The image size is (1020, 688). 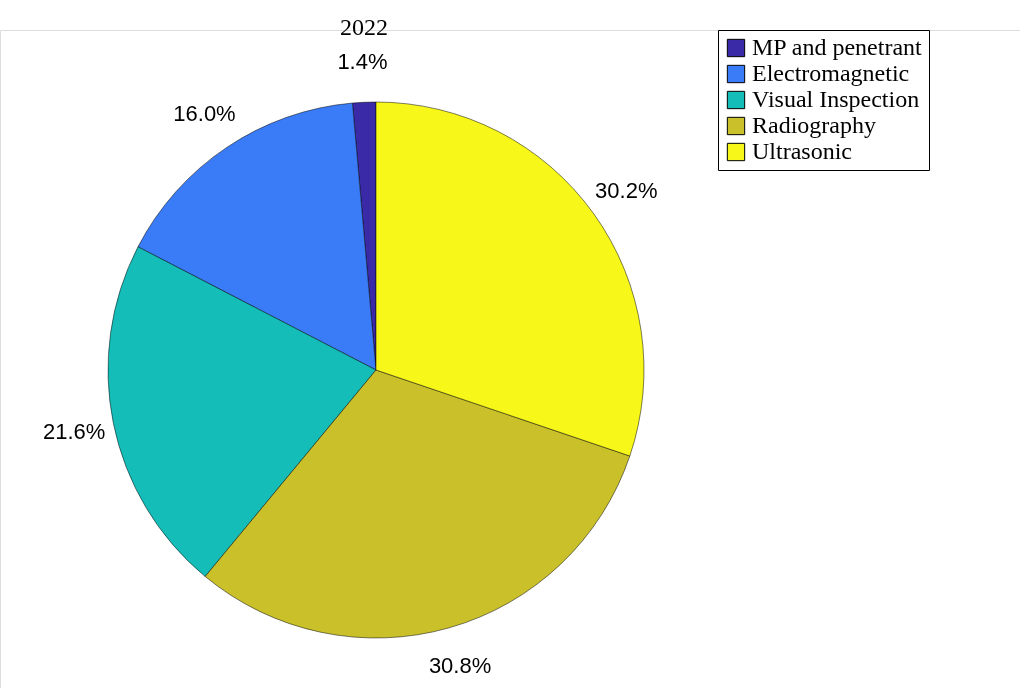 I want to click on legend-label: Radiography, so click(x=814, y=125).